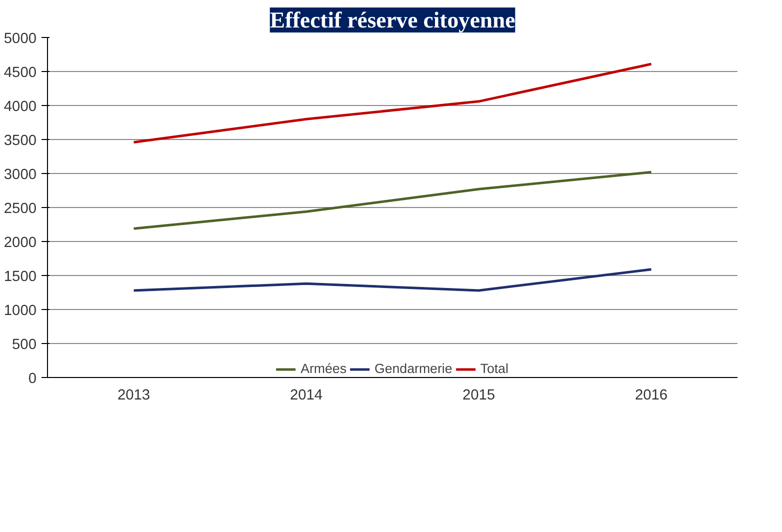  I want to click on y-tick-label: 3000, so click(20, 175).